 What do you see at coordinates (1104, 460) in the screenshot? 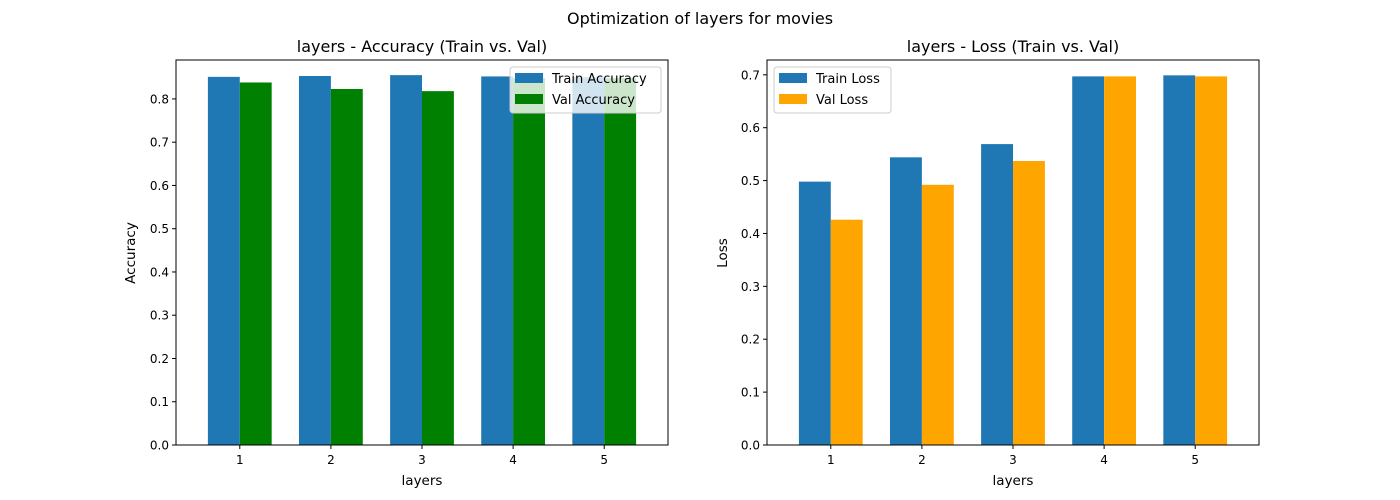
I see `loss-x-tick-label: 4` at bounding box center [1104, 460].